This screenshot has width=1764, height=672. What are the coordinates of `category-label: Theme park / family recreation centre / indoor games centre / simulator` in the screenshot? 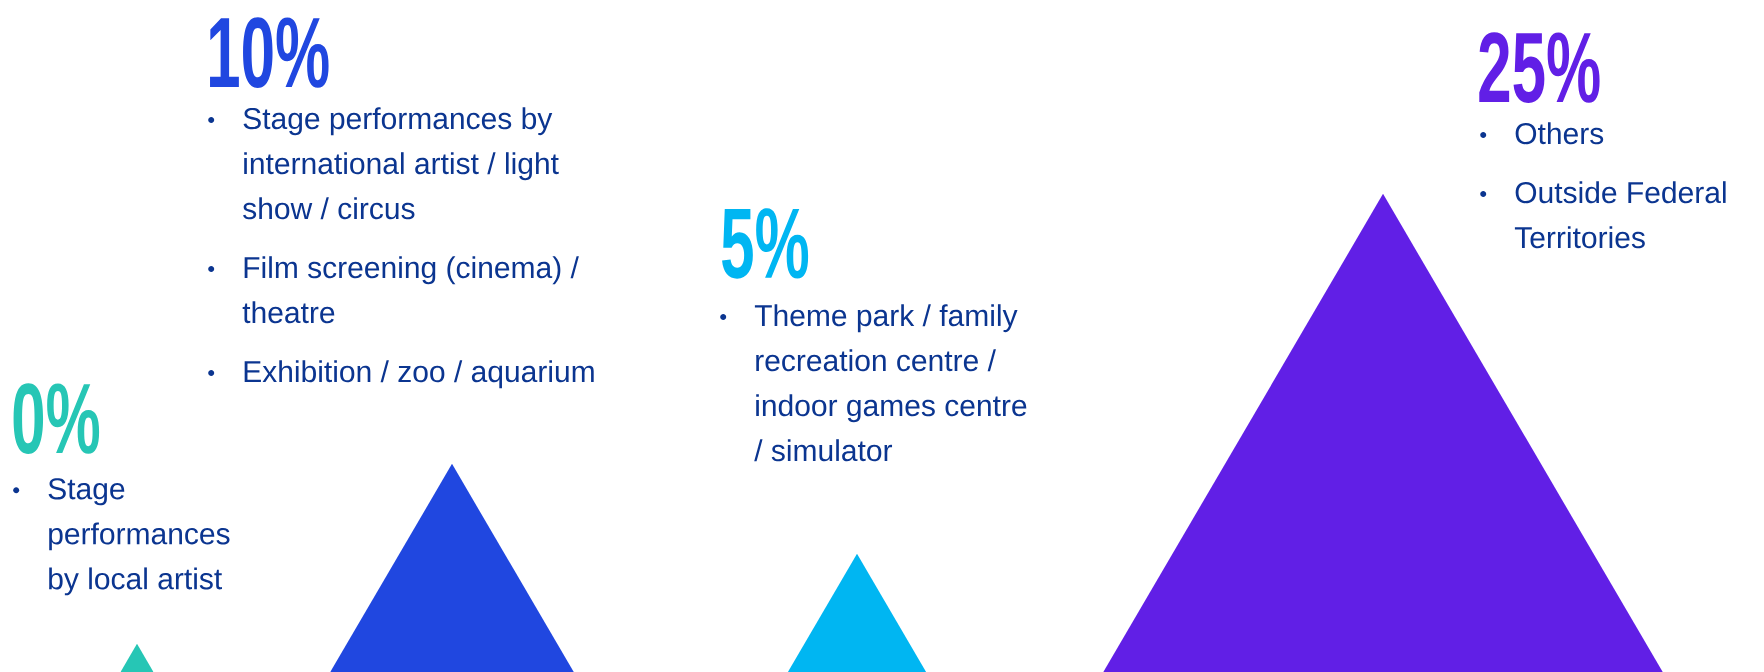 It's located at (890, 383).